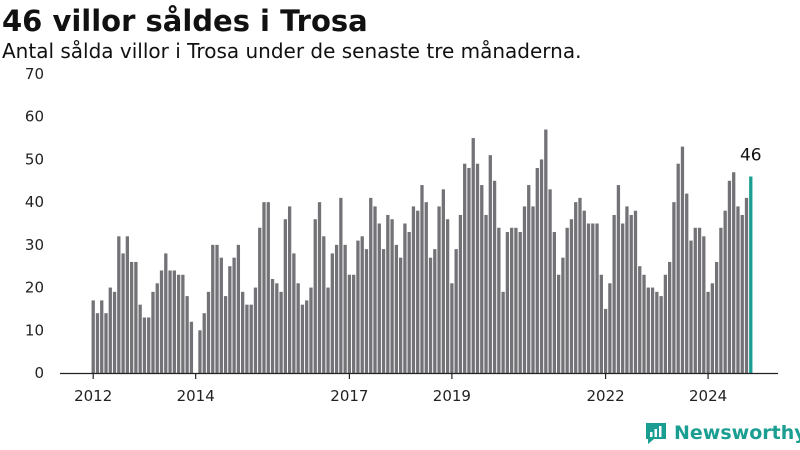  I want to click on y-axis: 0 10 20 30 40 50 60 70, so click(34, 223).